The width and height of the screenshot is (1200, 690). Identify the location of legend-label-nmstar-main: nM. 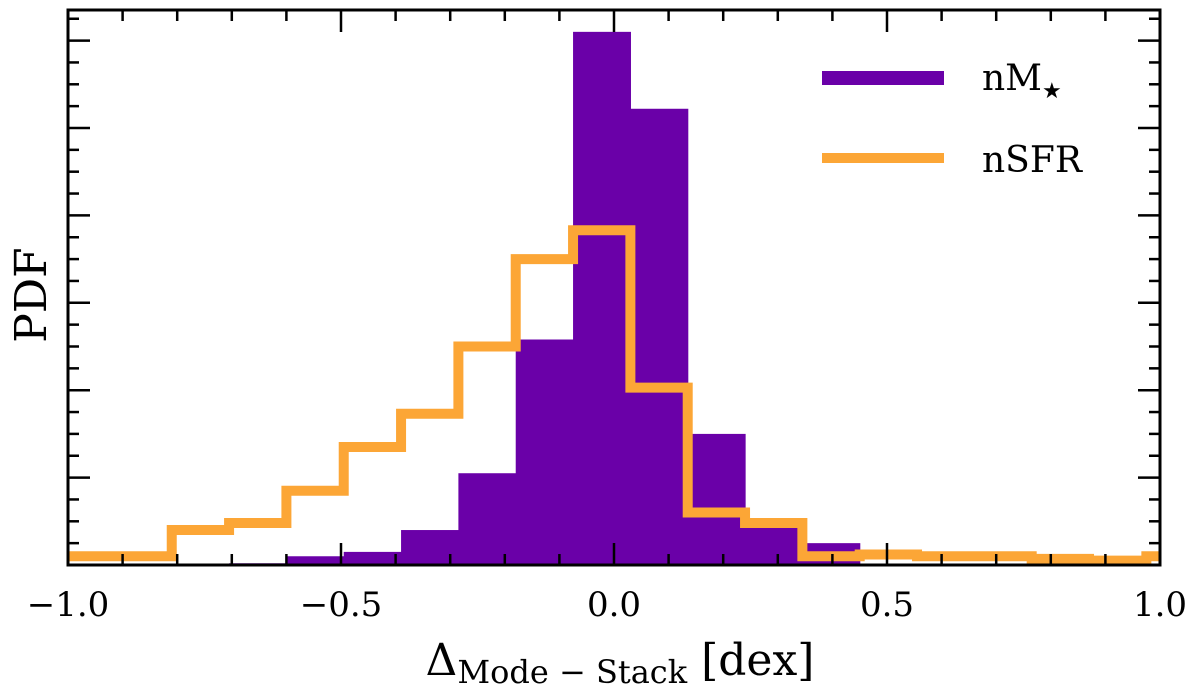
(1012, 78).